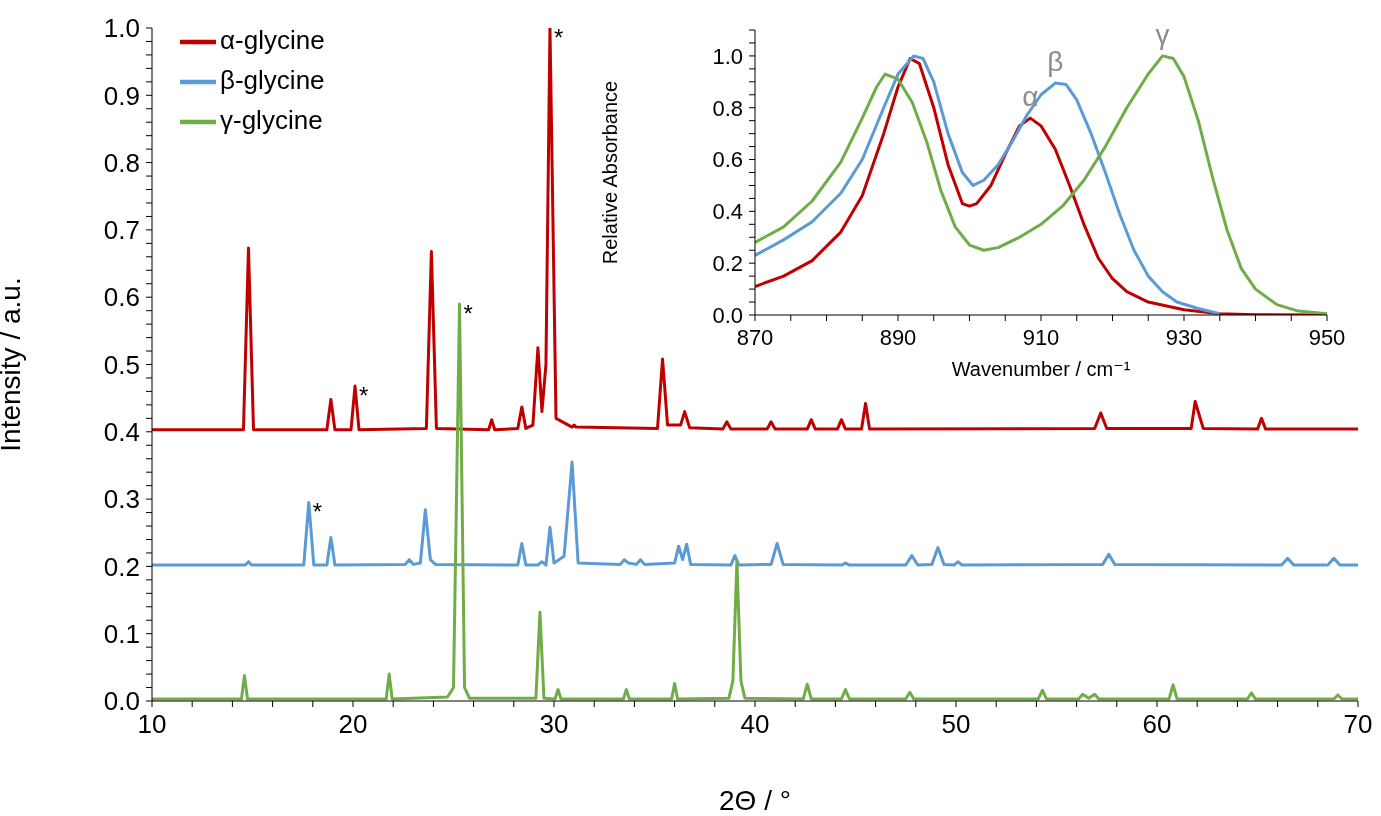 This screenshot has width=1381, height=816. What do you see at coordinates (755, 513) in the screenshot?
I see `line-series` at bounding box center [755, 513].